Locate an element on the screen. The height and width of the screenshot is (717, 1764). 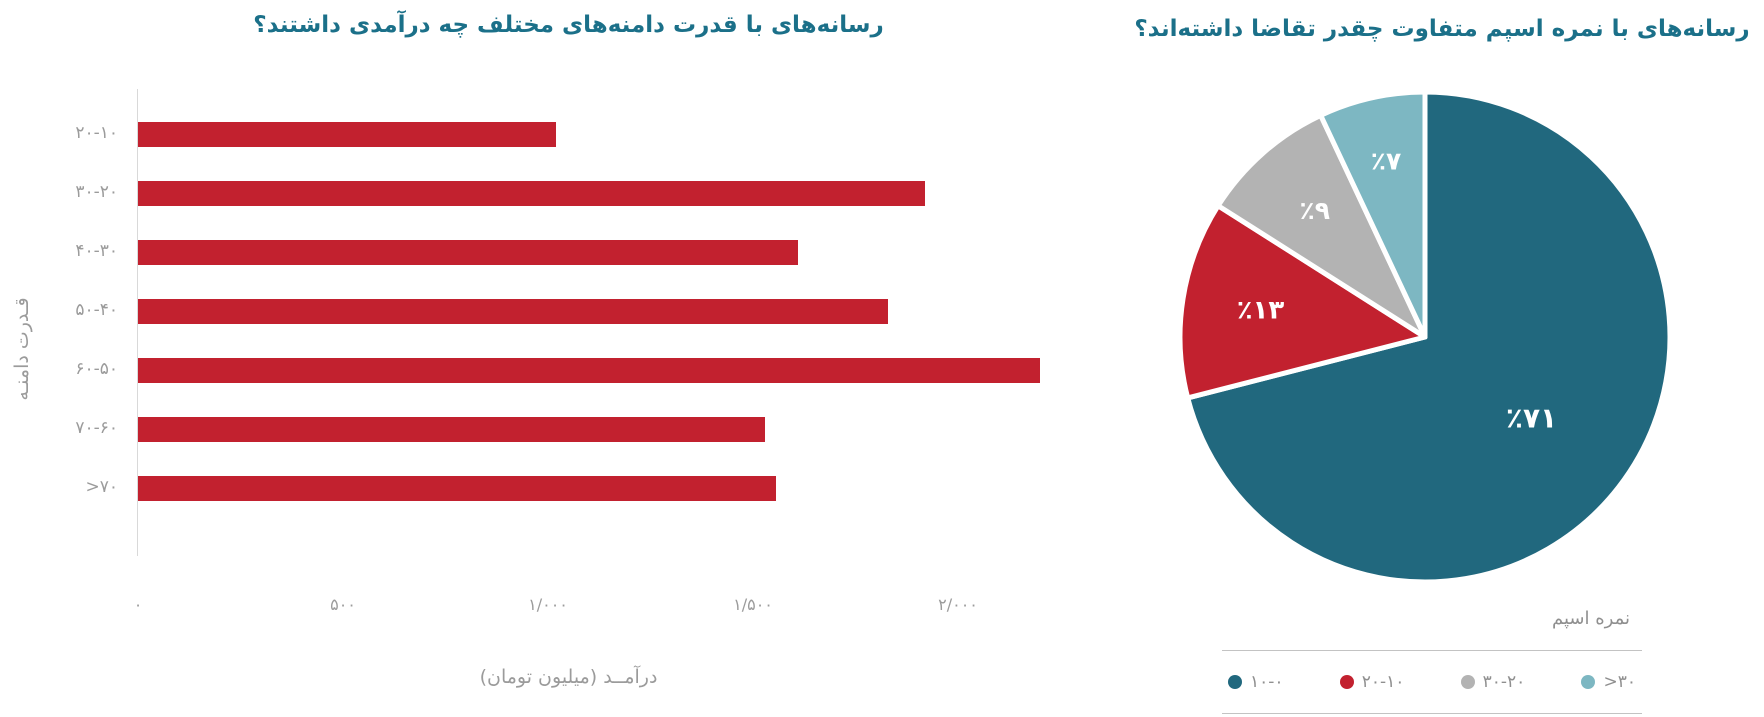
y-tick-label: ۴۰-۳۰ is located at coordinates (96, 251).